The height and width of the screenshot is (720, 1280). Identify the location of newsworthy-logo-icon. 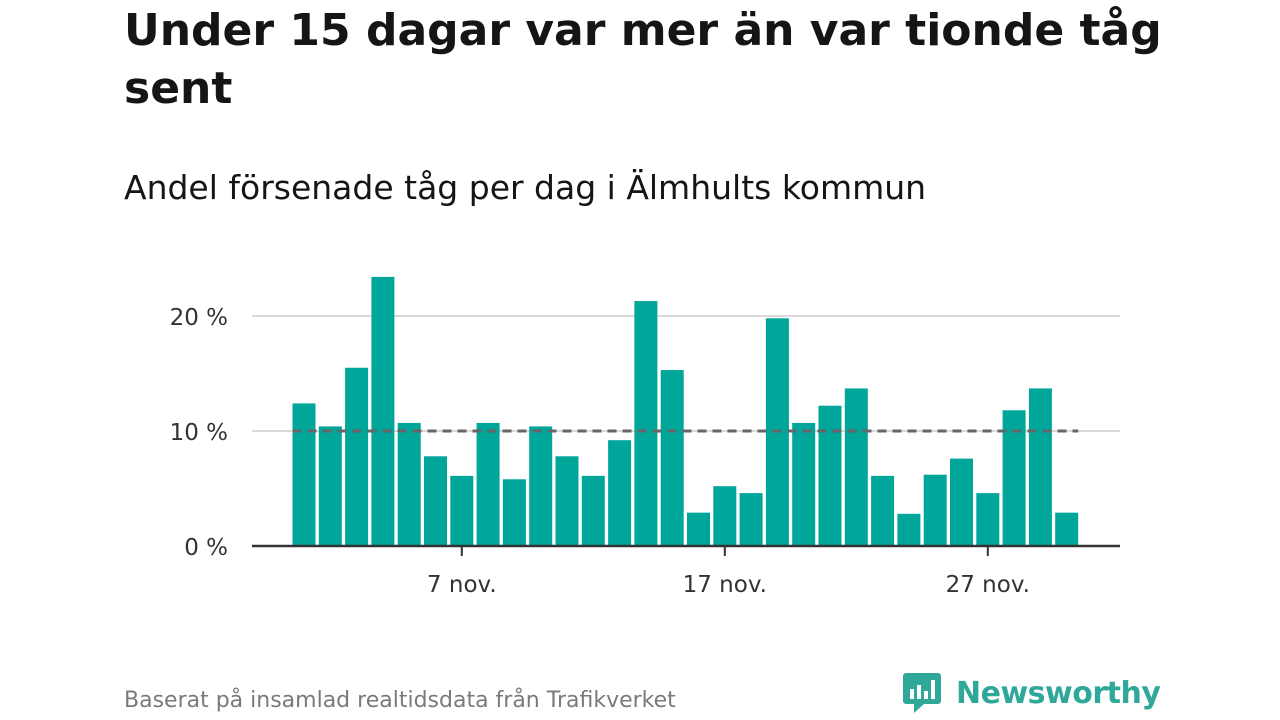
(922, 693).